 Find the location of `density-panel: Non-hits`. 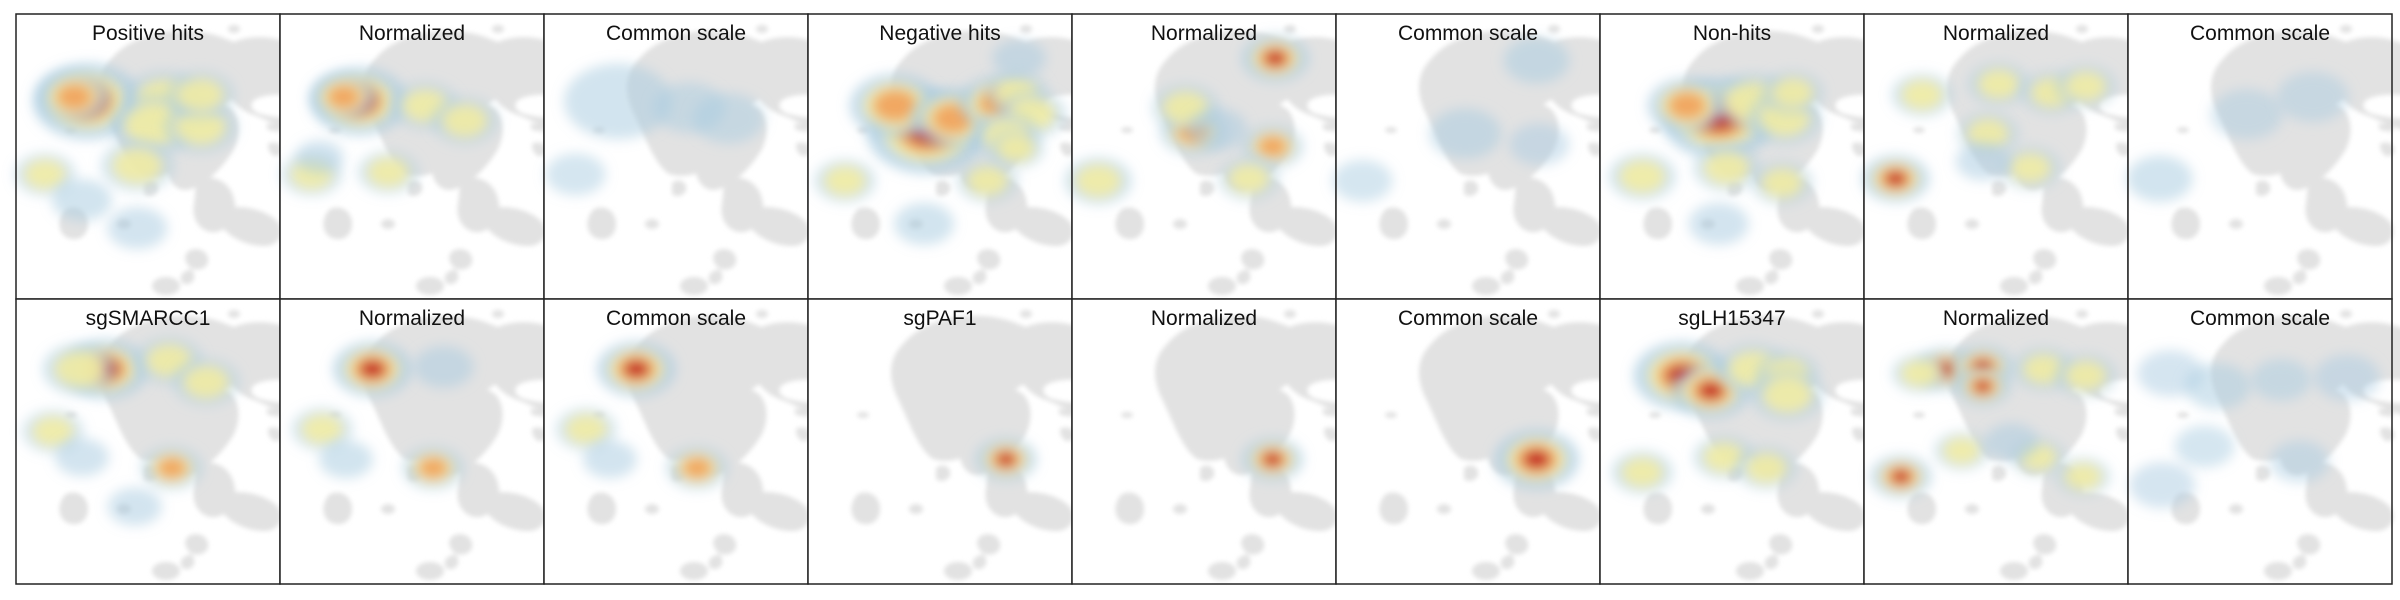

density-panel: Non-hits is located at coordinates (1778, 156).